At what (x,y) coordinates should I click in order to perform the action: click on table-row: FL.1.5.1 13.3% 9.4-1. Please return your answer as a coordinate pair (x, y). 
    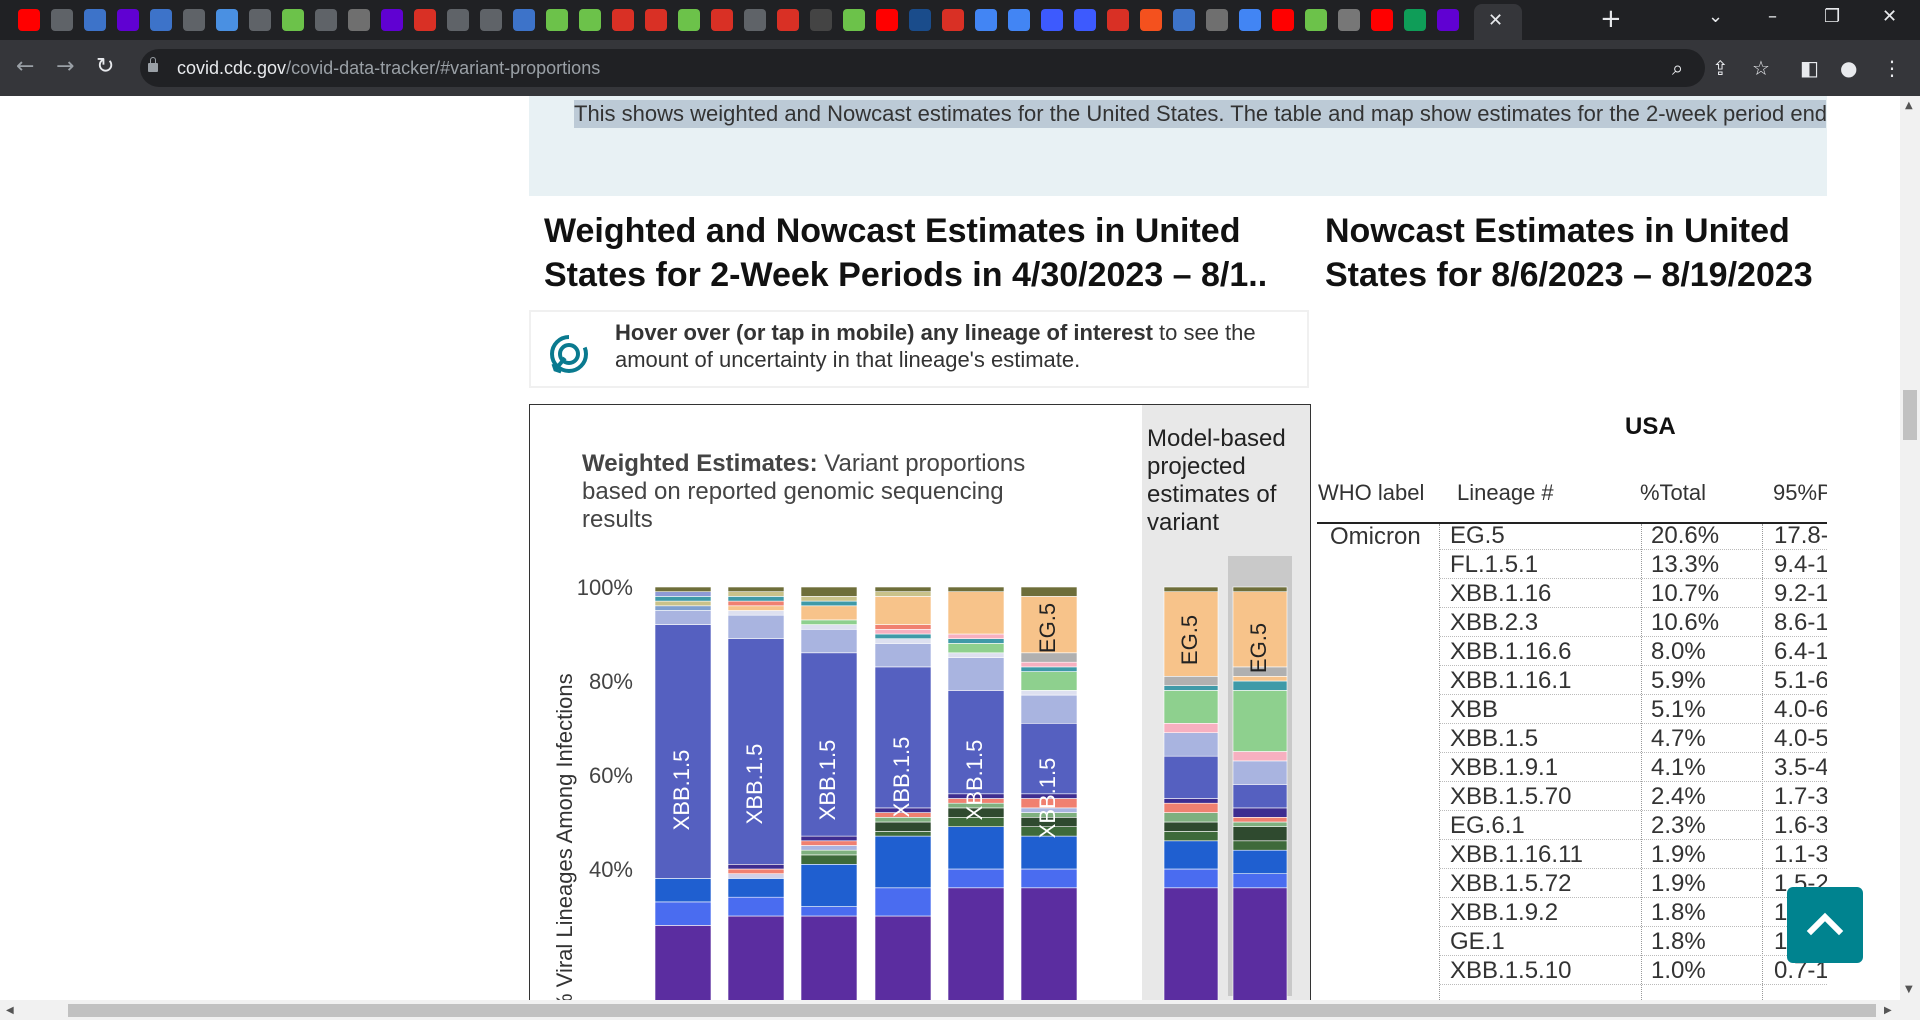
    Looking at the image, I should click on (1633, 564).